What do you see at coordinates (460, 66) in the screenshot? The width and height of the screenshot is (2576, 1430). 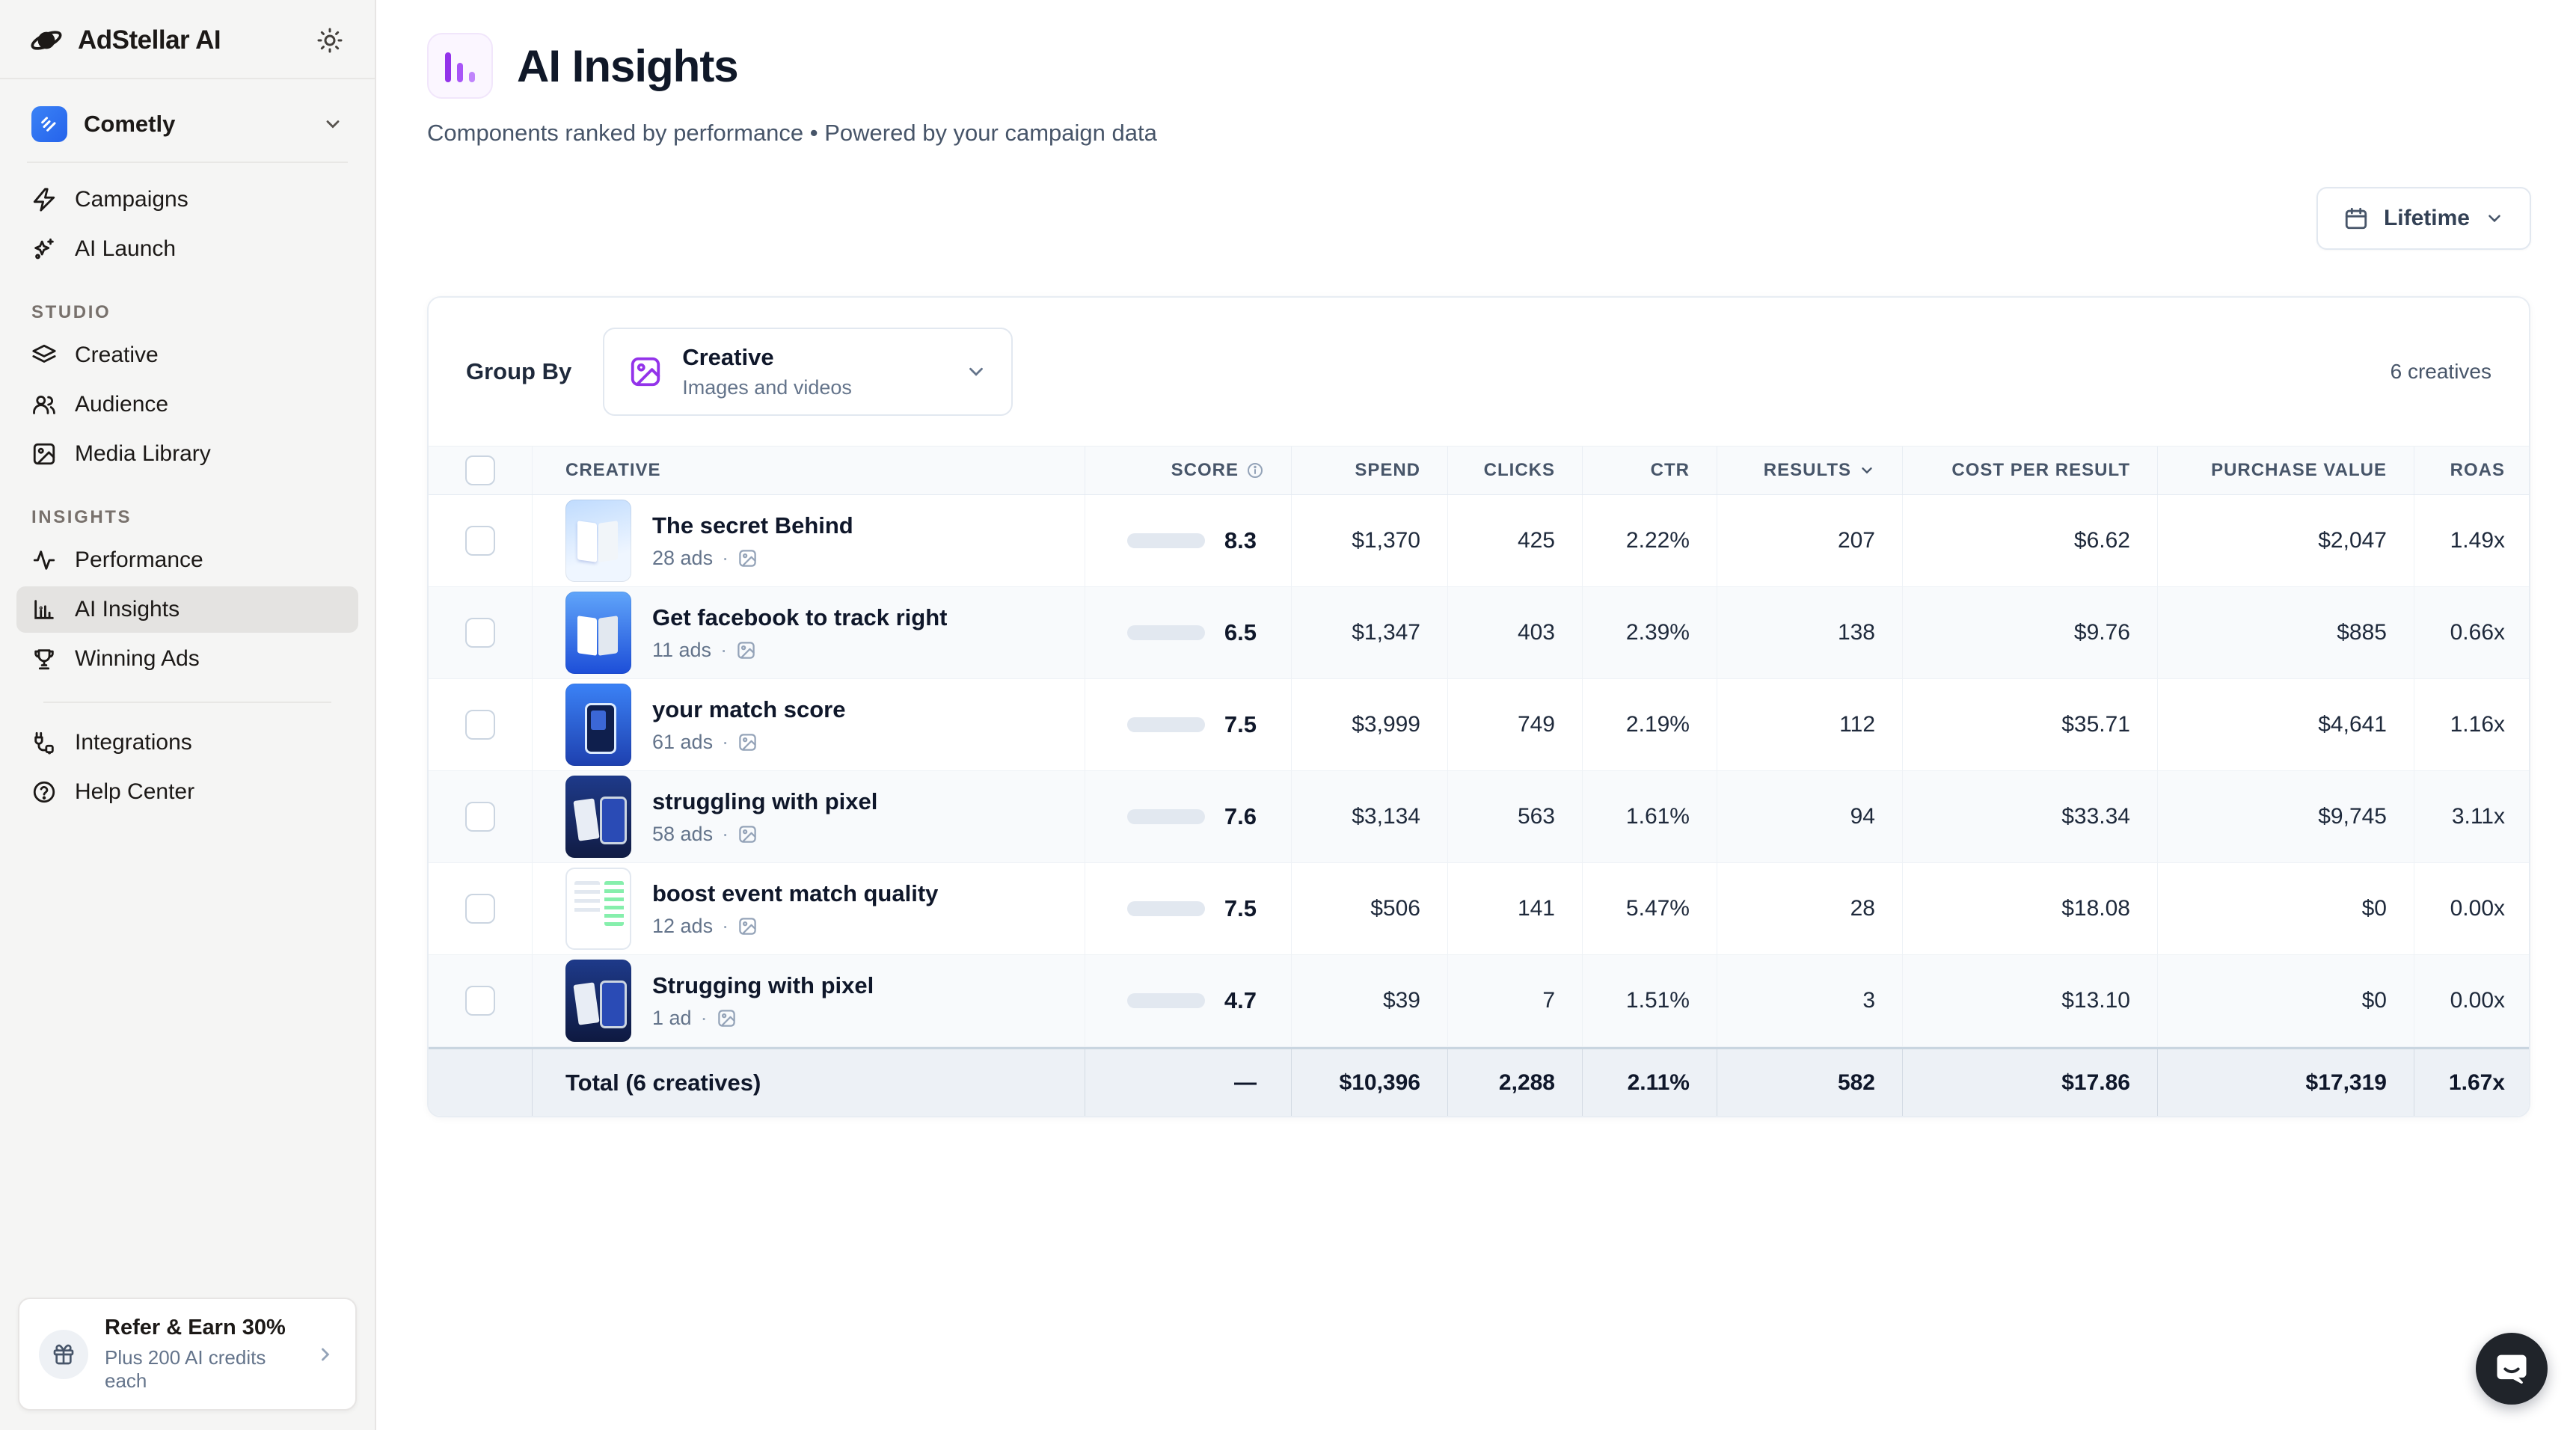 I see `ai-insights-icon` at bounding box center [460, 66].